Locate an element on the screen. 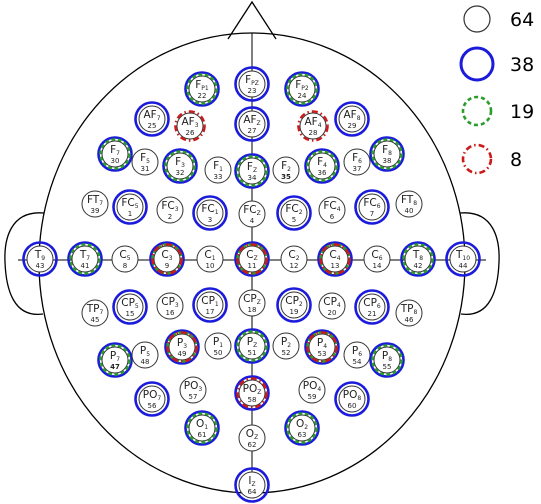  electrode-number: 18 is located at coordinates (252, 310).